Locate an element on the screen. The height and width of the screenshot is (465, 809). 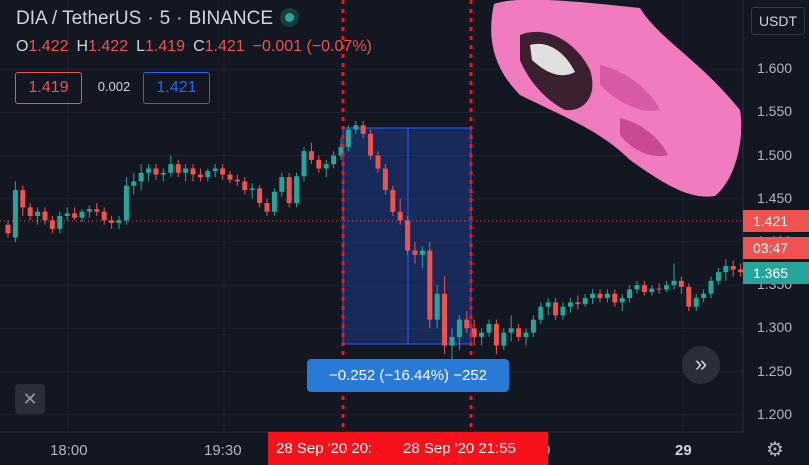
symbol-name: DIA / TetherUS is located at coordinates (79, 18).